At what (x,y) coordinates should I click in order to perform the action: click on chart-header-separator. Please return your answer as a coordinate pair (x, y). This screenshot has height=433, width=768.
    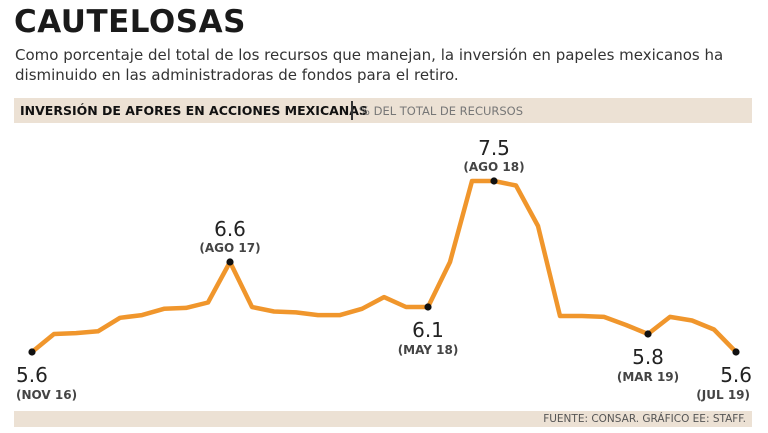
    Looking at the image, I should click on (352, 110).